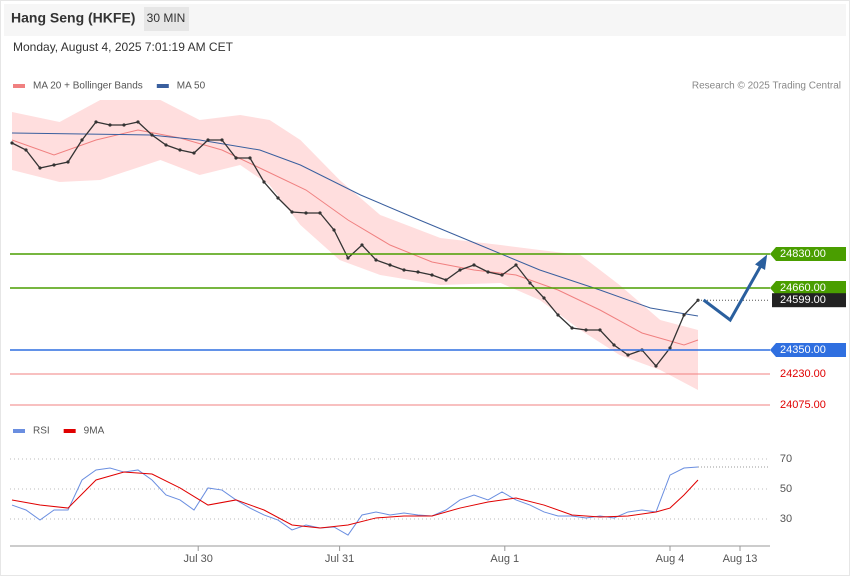  Describe the element at coordinates (94, 431) in the screenshot. I see `legend-label: 9MA` at that location.